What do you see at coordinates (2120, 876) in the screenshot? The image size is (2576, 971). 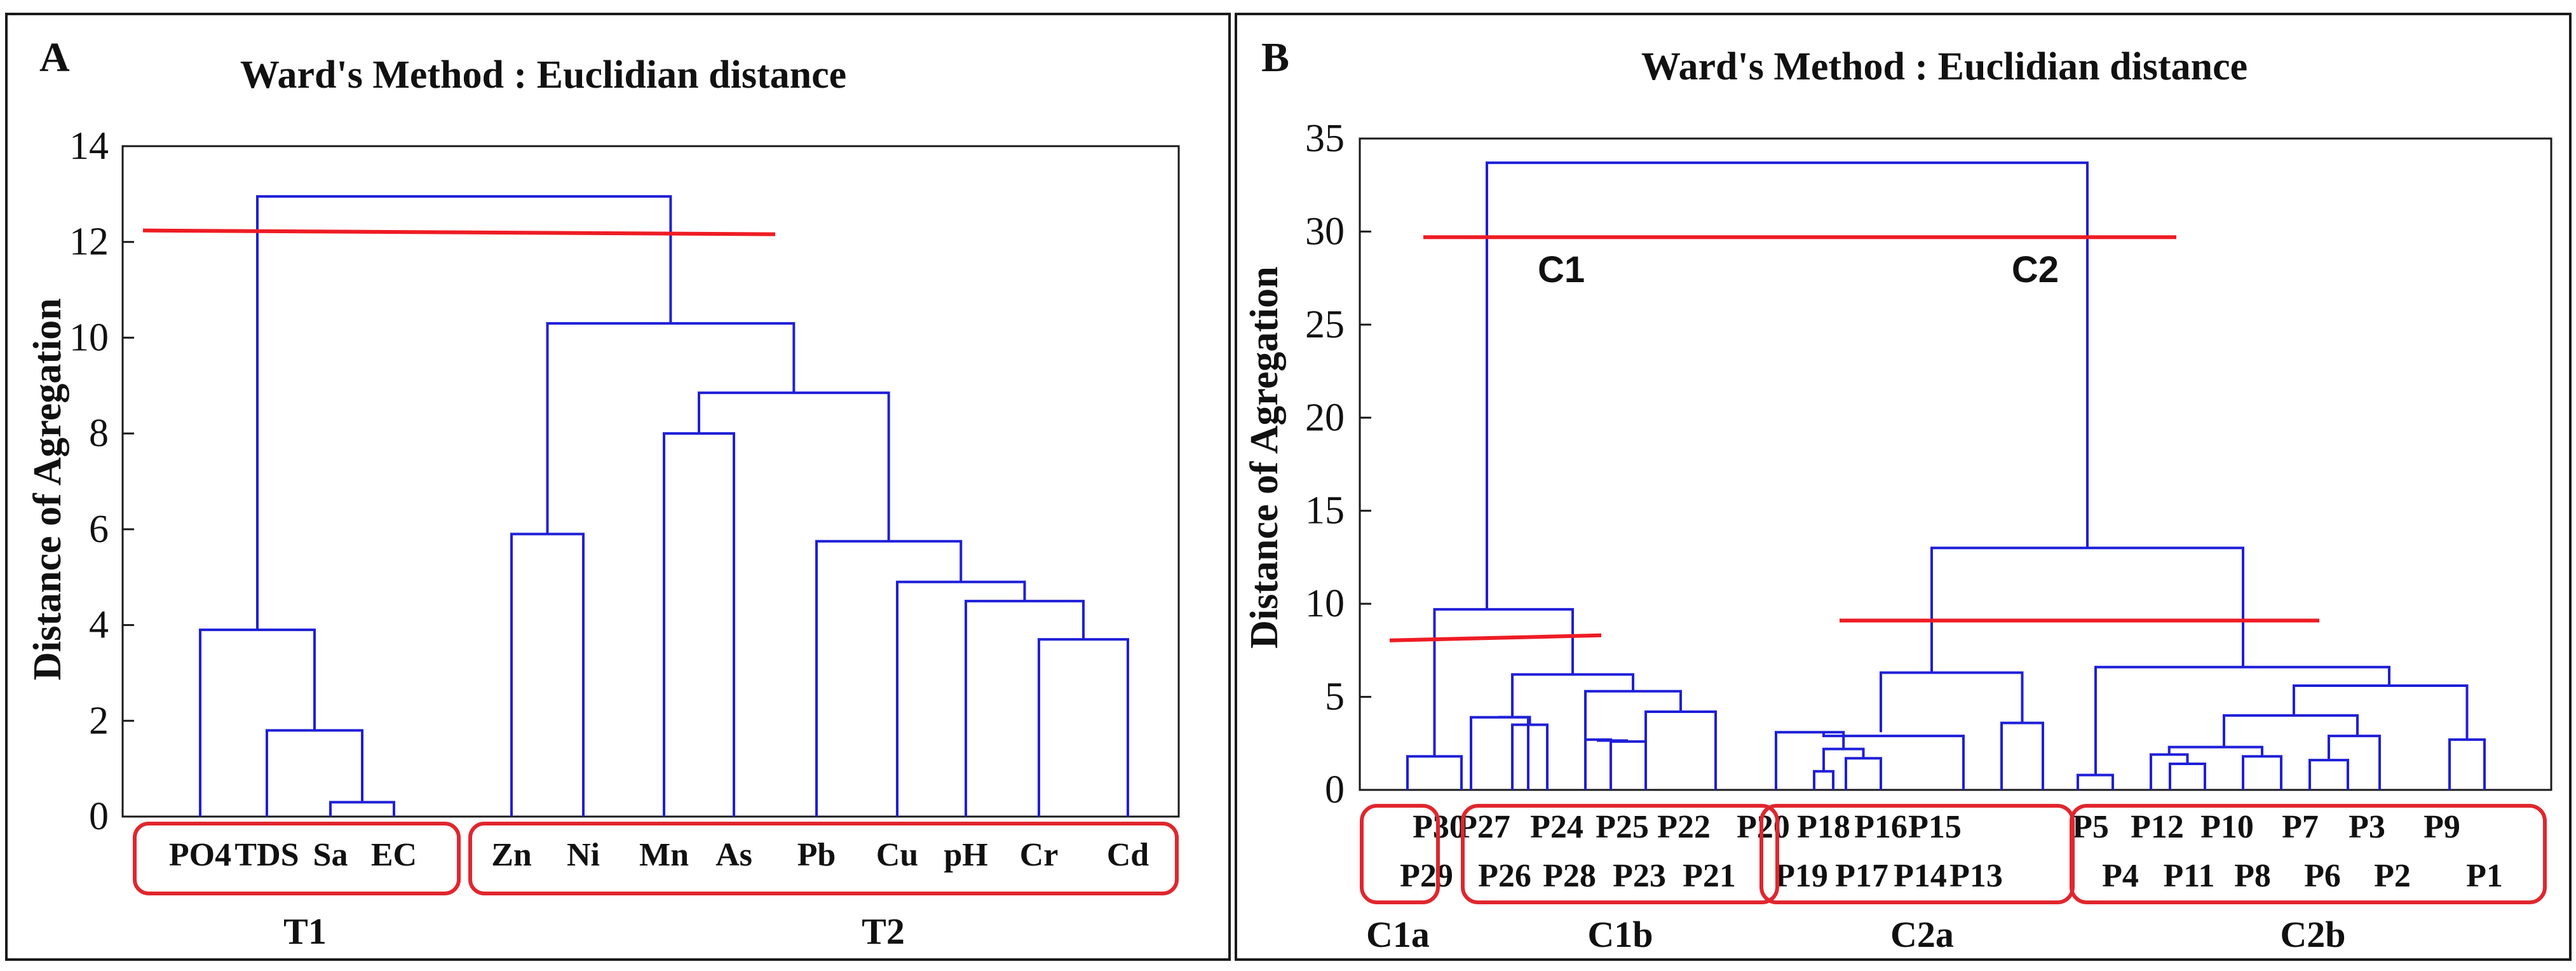 I see `leaf-label: P4` at bounding box center [2120, 876].